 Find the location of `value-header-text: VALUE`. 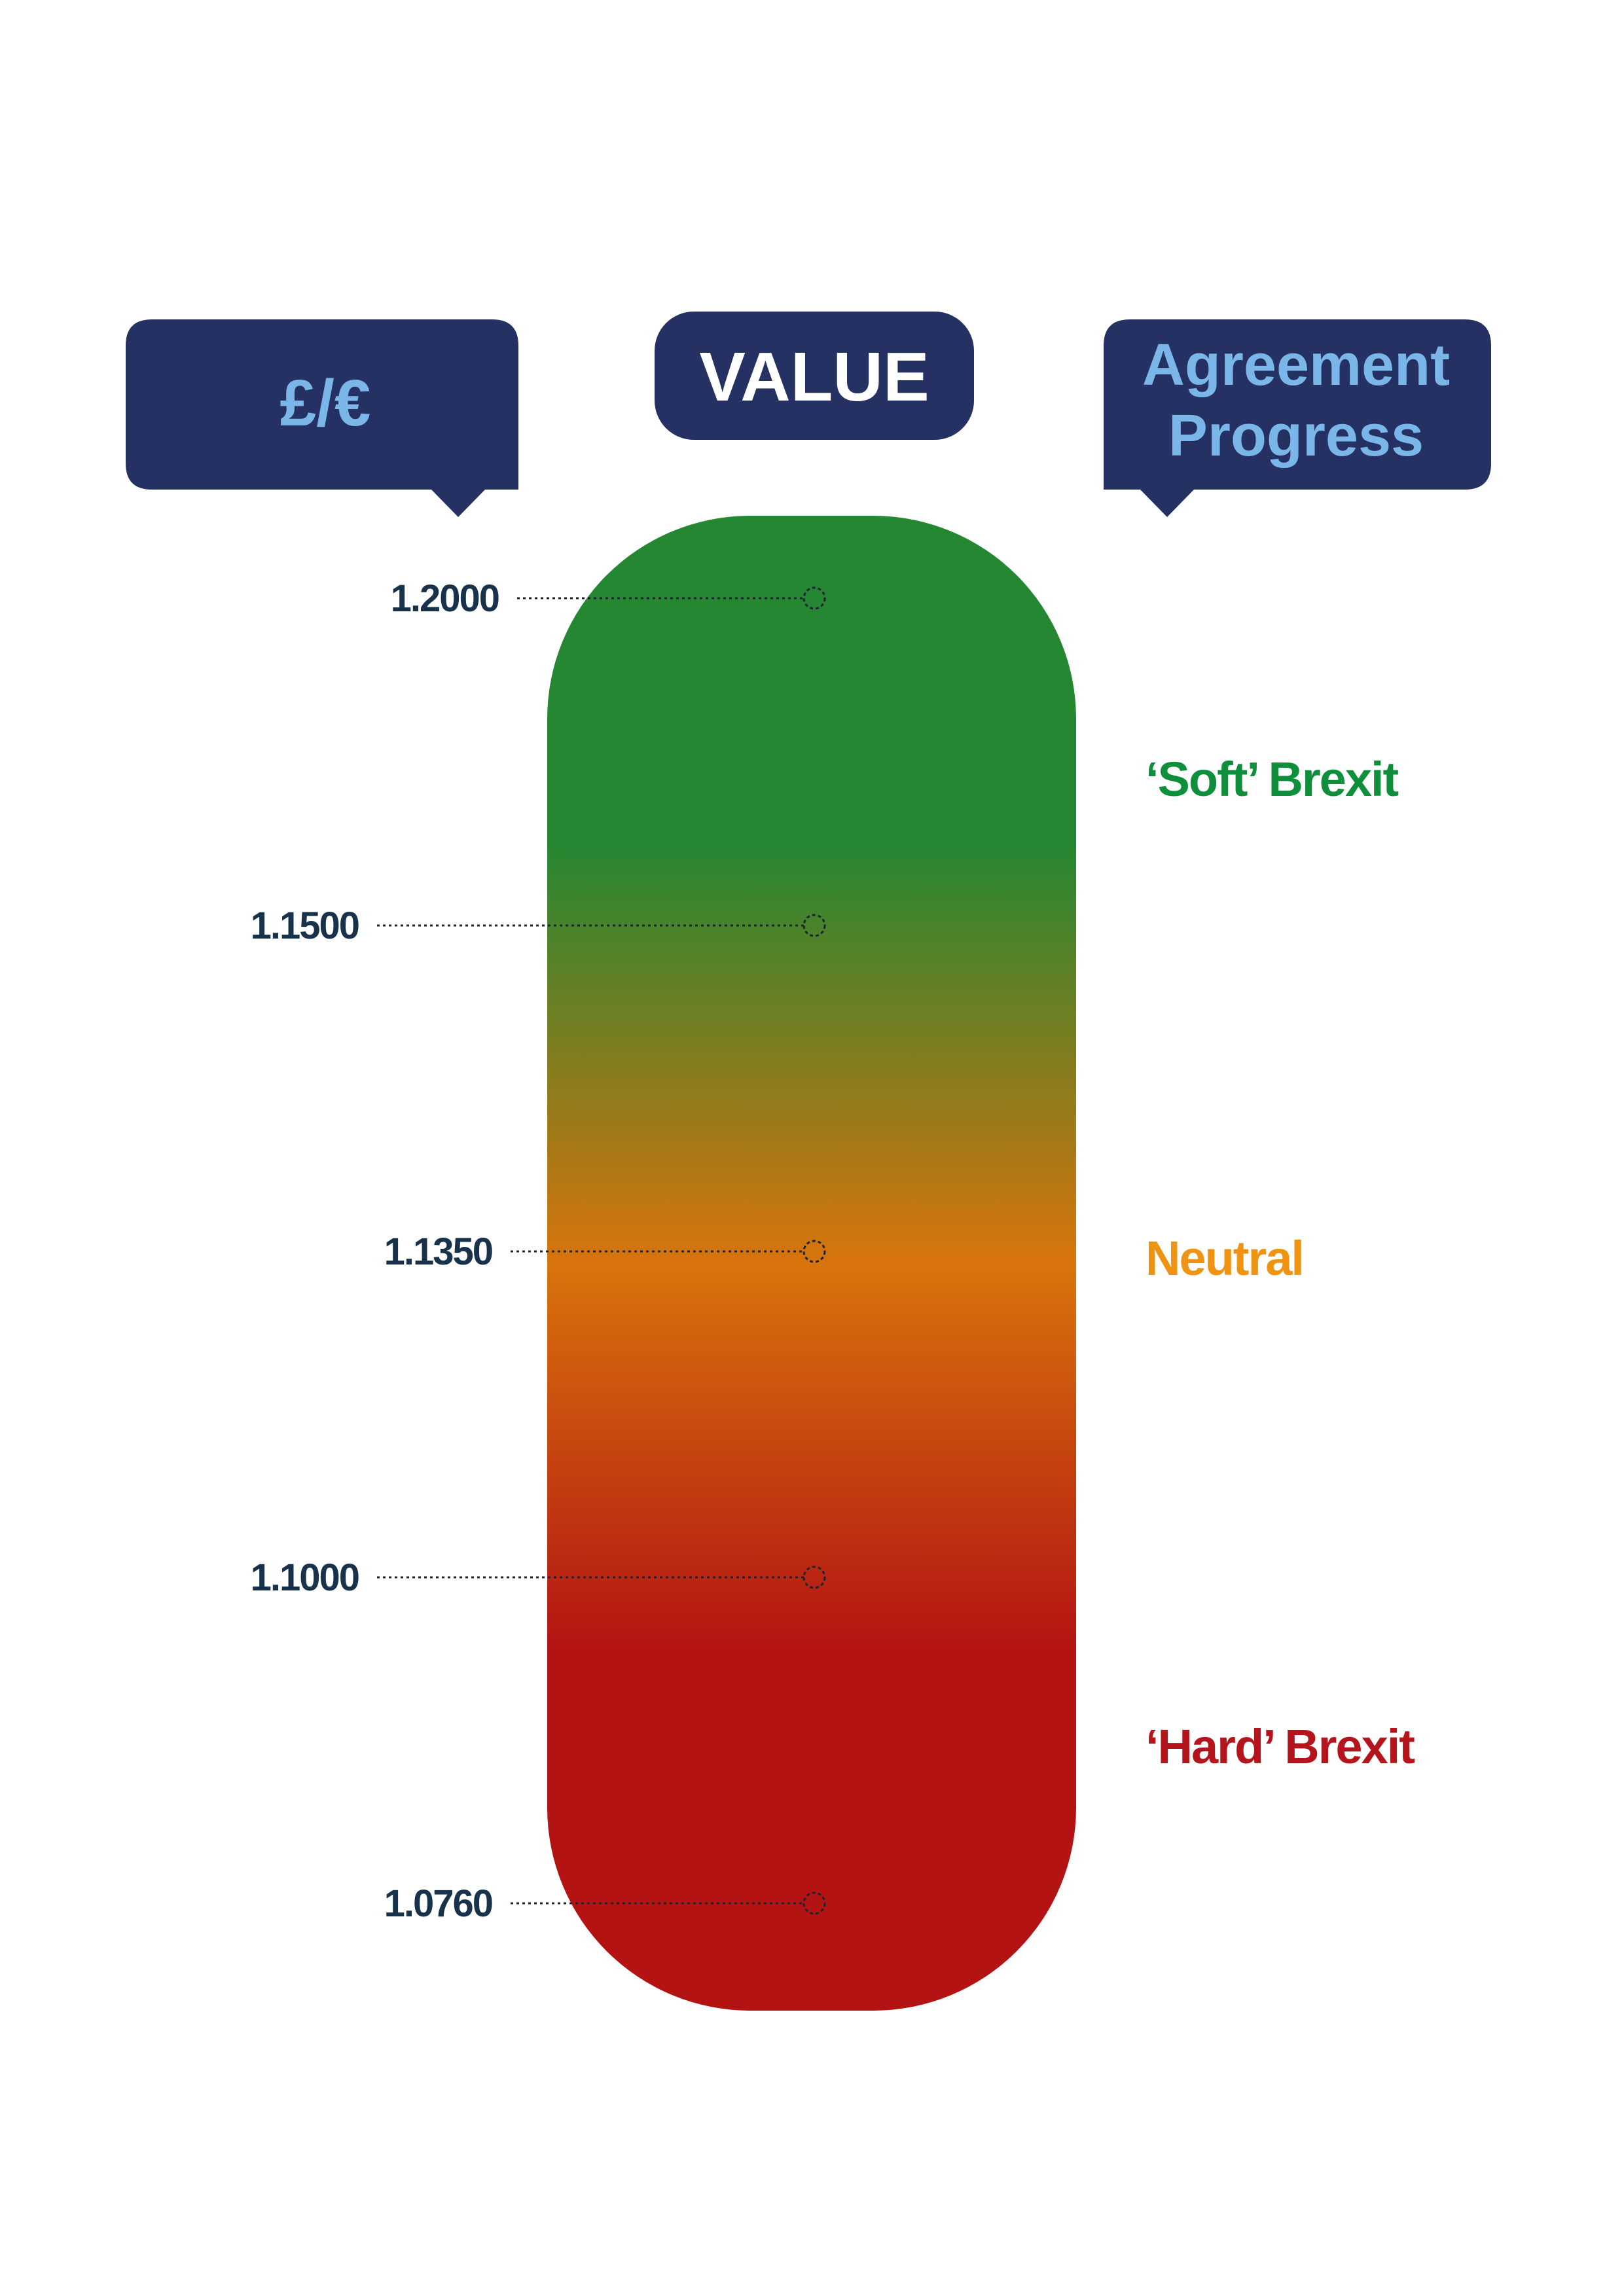

value-header-text: VALUE is located at coordinates (814, 377).